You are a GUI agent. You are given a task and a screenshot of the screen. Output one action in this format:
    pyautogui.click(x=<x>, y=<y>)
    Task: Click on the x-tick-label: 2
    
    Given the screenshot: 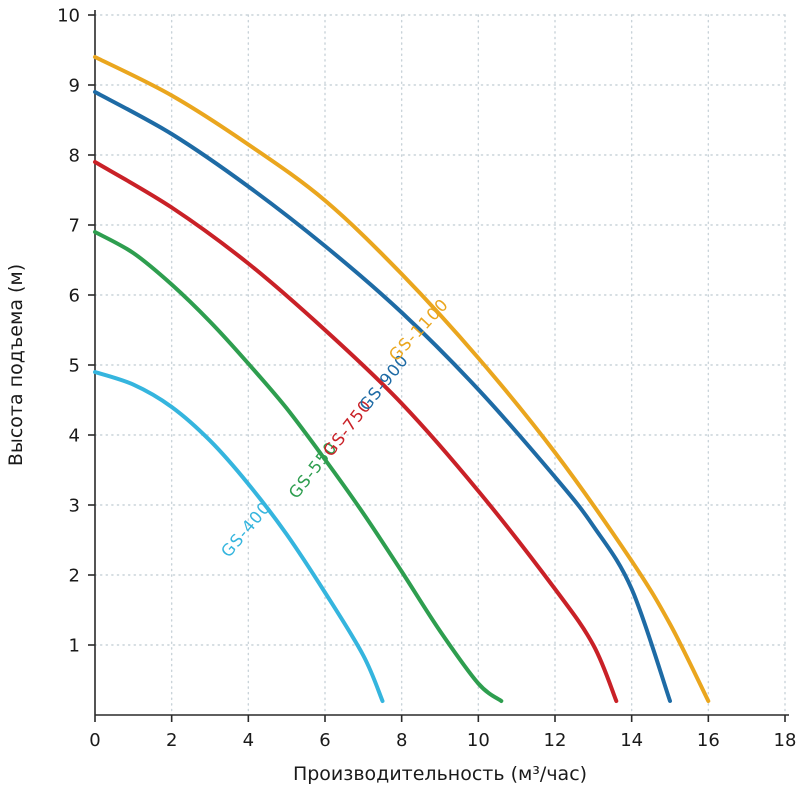 What is the action you would take?
    pyautogui.click(x=171, y=740)
    